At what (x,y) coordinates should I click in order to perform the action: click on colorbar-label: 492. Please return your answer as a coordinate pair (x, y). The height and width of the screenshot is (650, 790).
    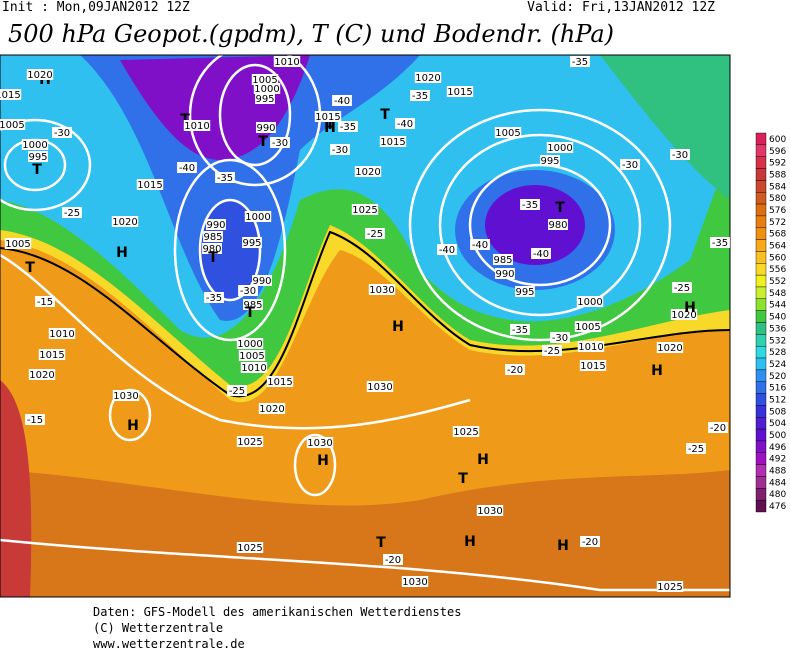
    Looking at the image, I should click on (777, 460).